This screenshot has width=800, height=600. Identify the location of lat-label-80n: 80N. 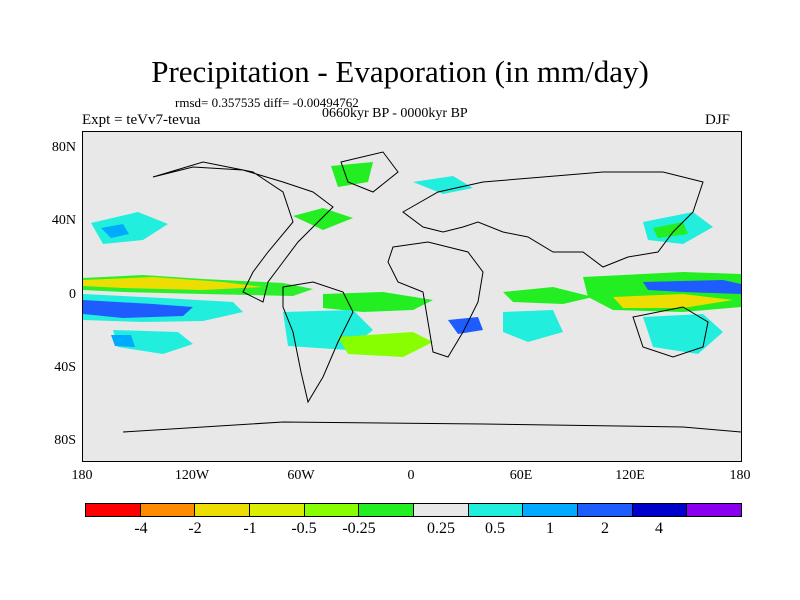
(63, 147).